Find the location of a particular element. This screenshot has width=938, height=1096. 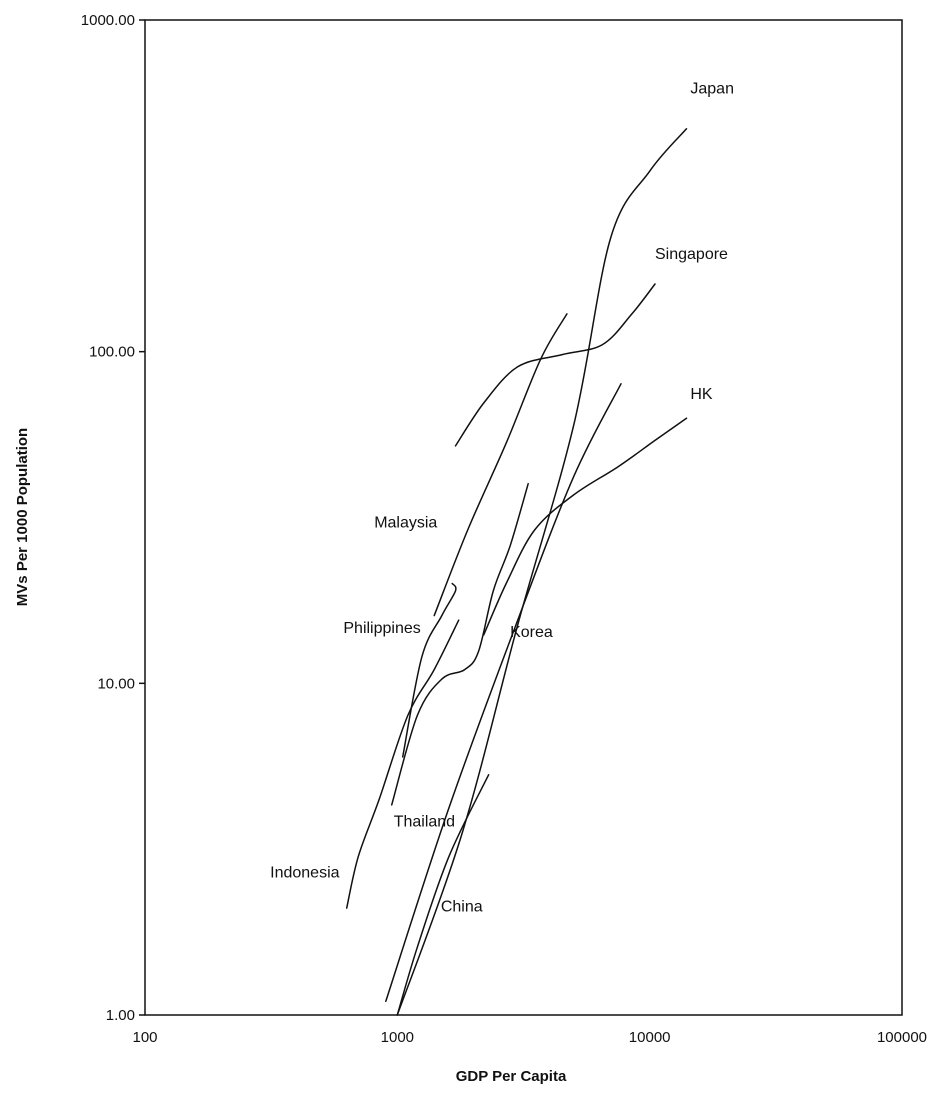

x-tick-label: 1000 is located at coordinates (397, 1037).